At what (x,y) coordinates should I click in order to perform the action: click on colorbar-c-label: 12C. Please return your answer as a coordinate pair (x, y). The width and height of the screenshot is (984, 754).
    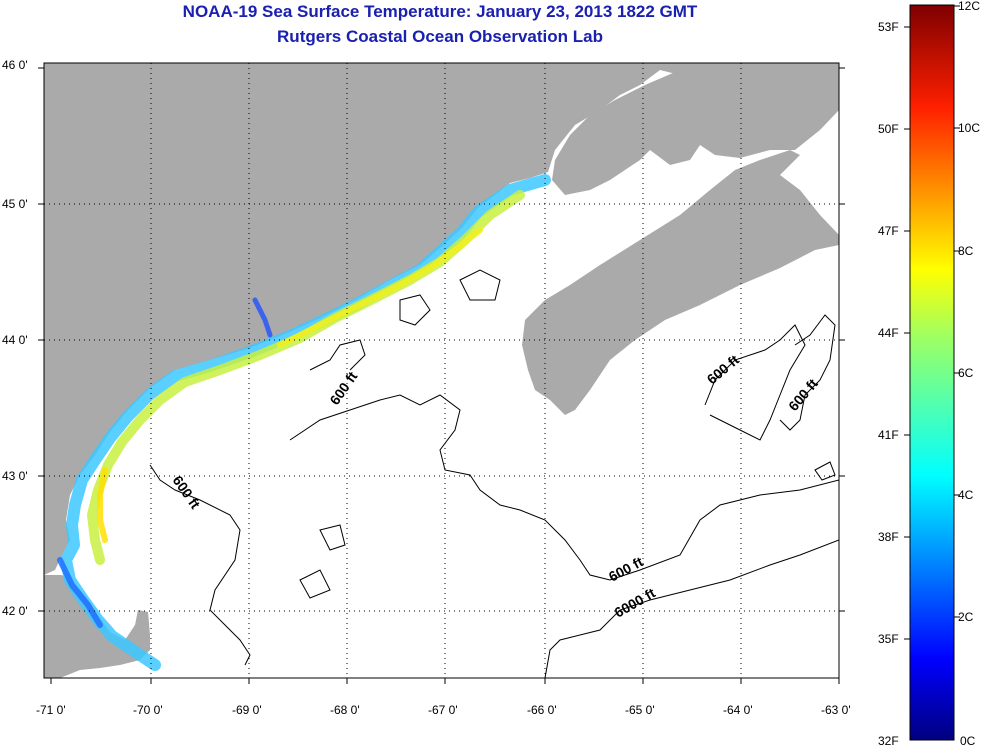
    Looking at the image, I should click on (969, 6).